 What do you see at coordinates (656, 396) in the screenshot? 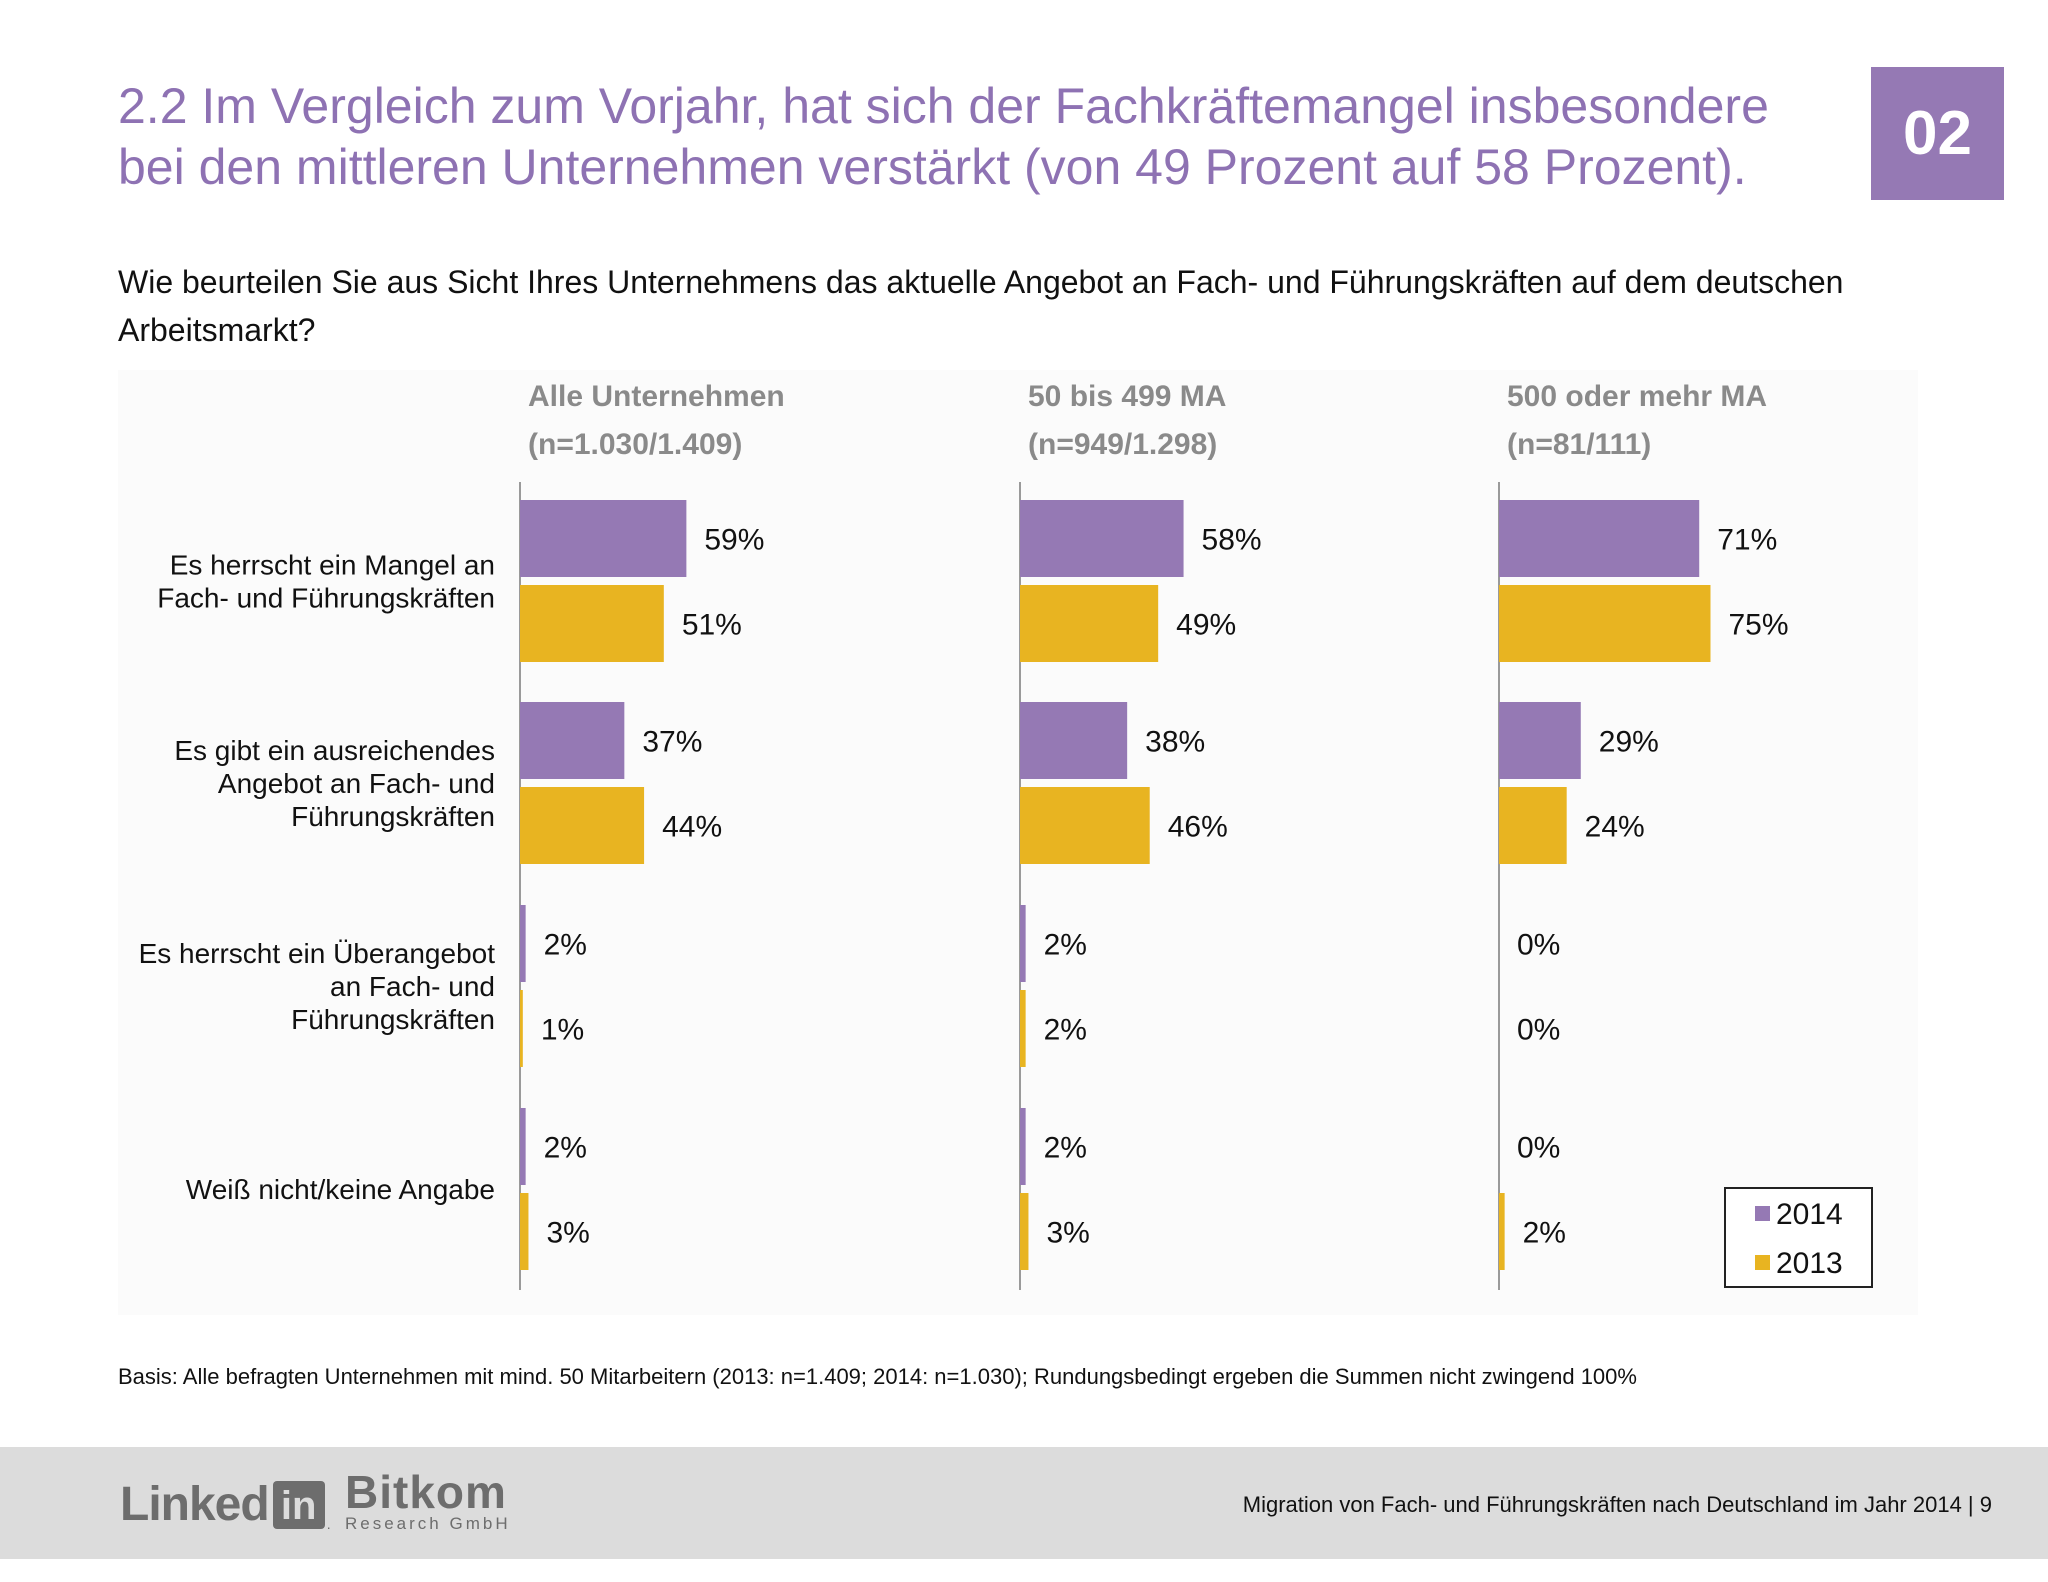
I see `panel-title: Alle Unternehmen` at bounding box center [656, 396].